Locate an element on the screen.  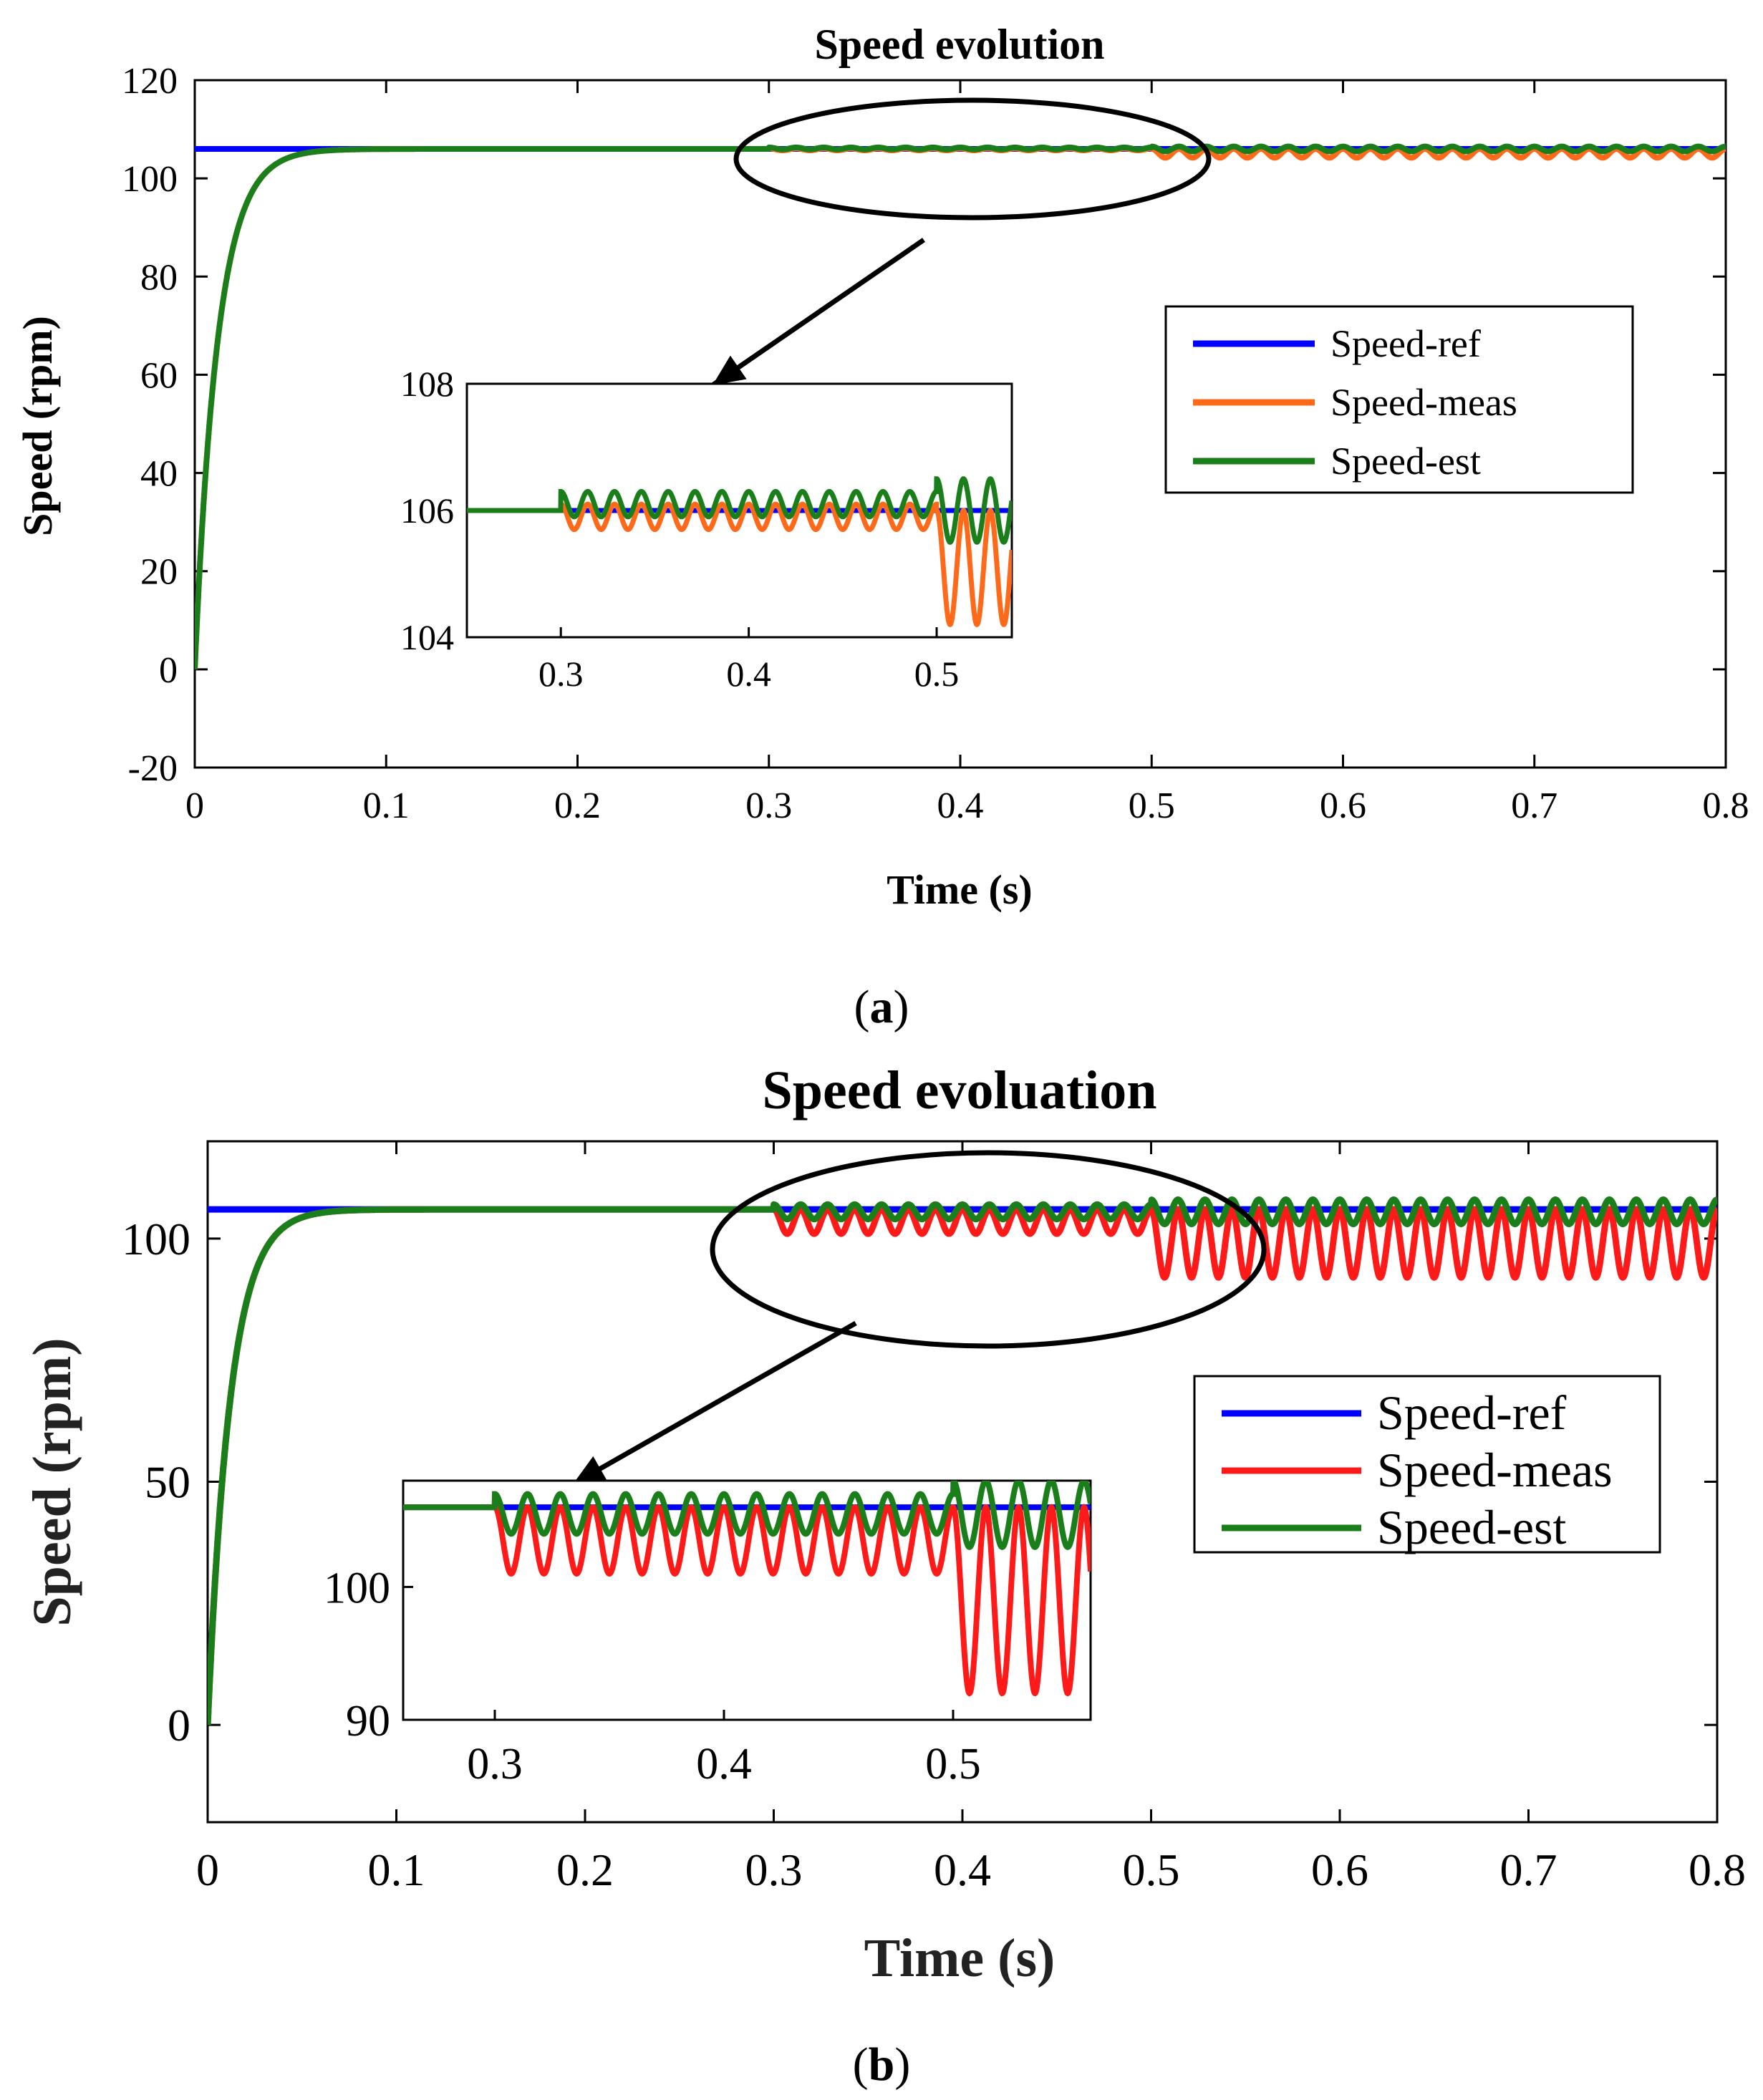
legend is located at coordinates (1427, 1464).